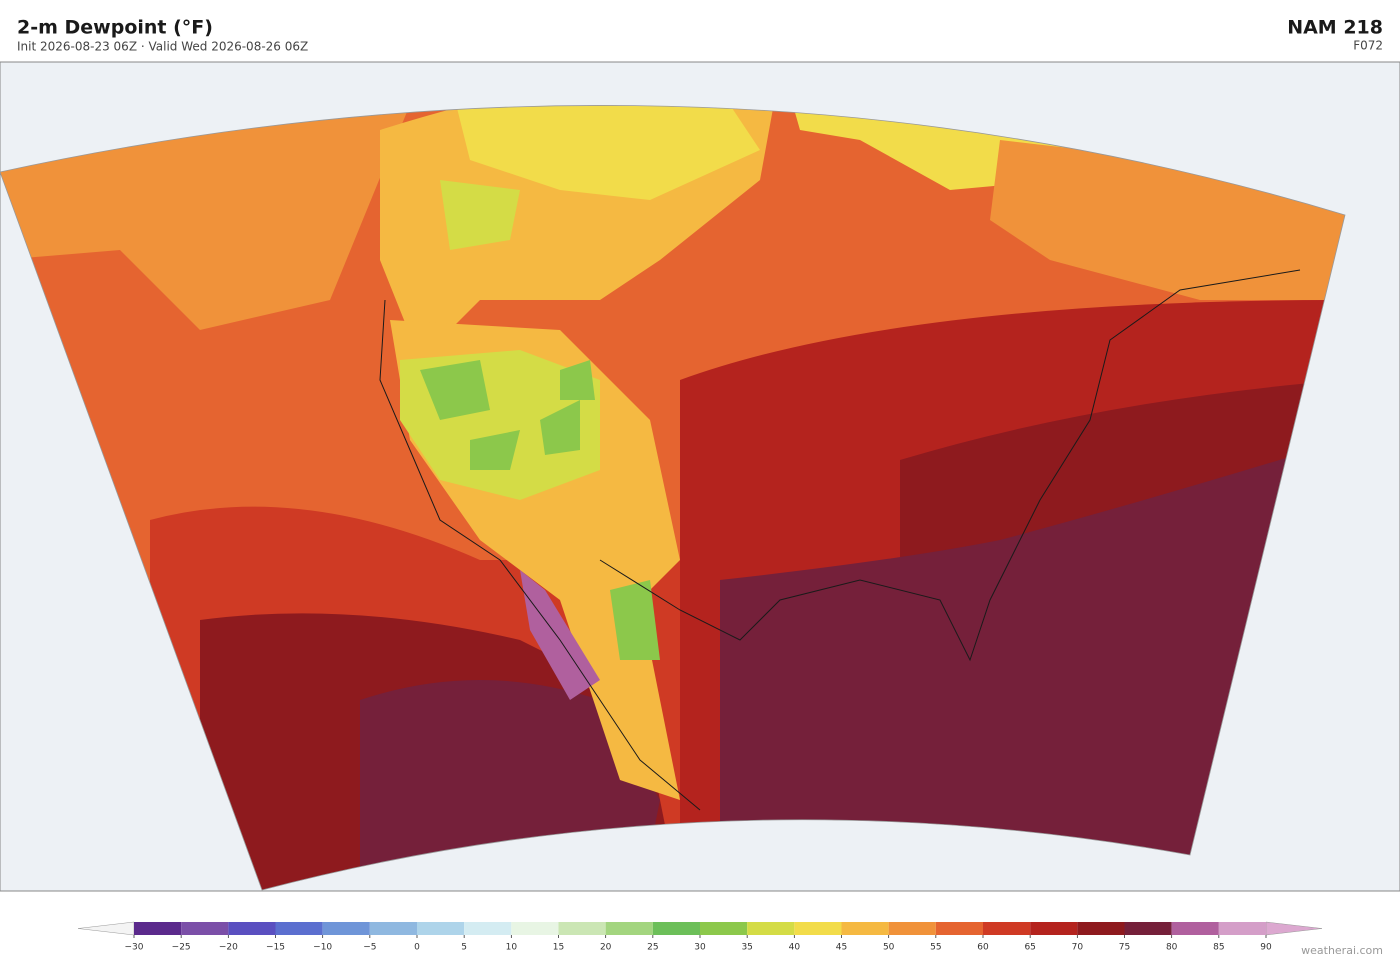  I want to click on watermark: weatherai.com, so click(1342, 950).